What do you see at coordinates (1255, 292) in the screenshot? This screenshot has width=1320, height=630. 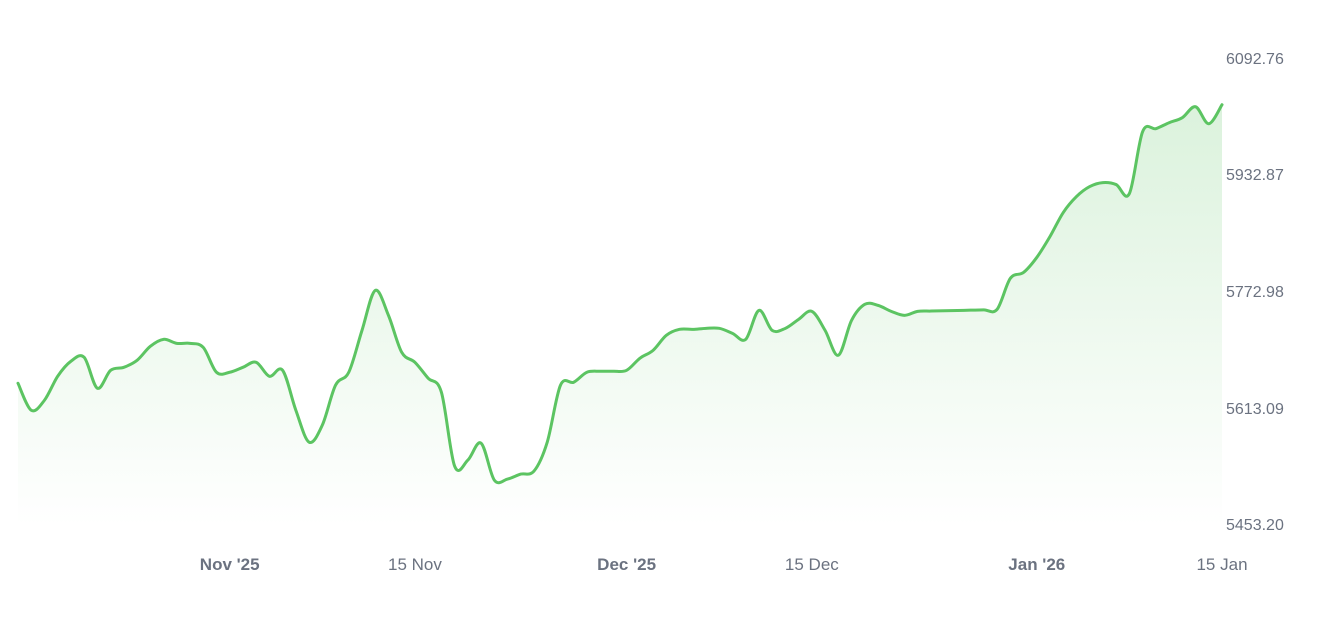 I see `y-tick-label: 5772.98` at bounding box center [1255, 292].